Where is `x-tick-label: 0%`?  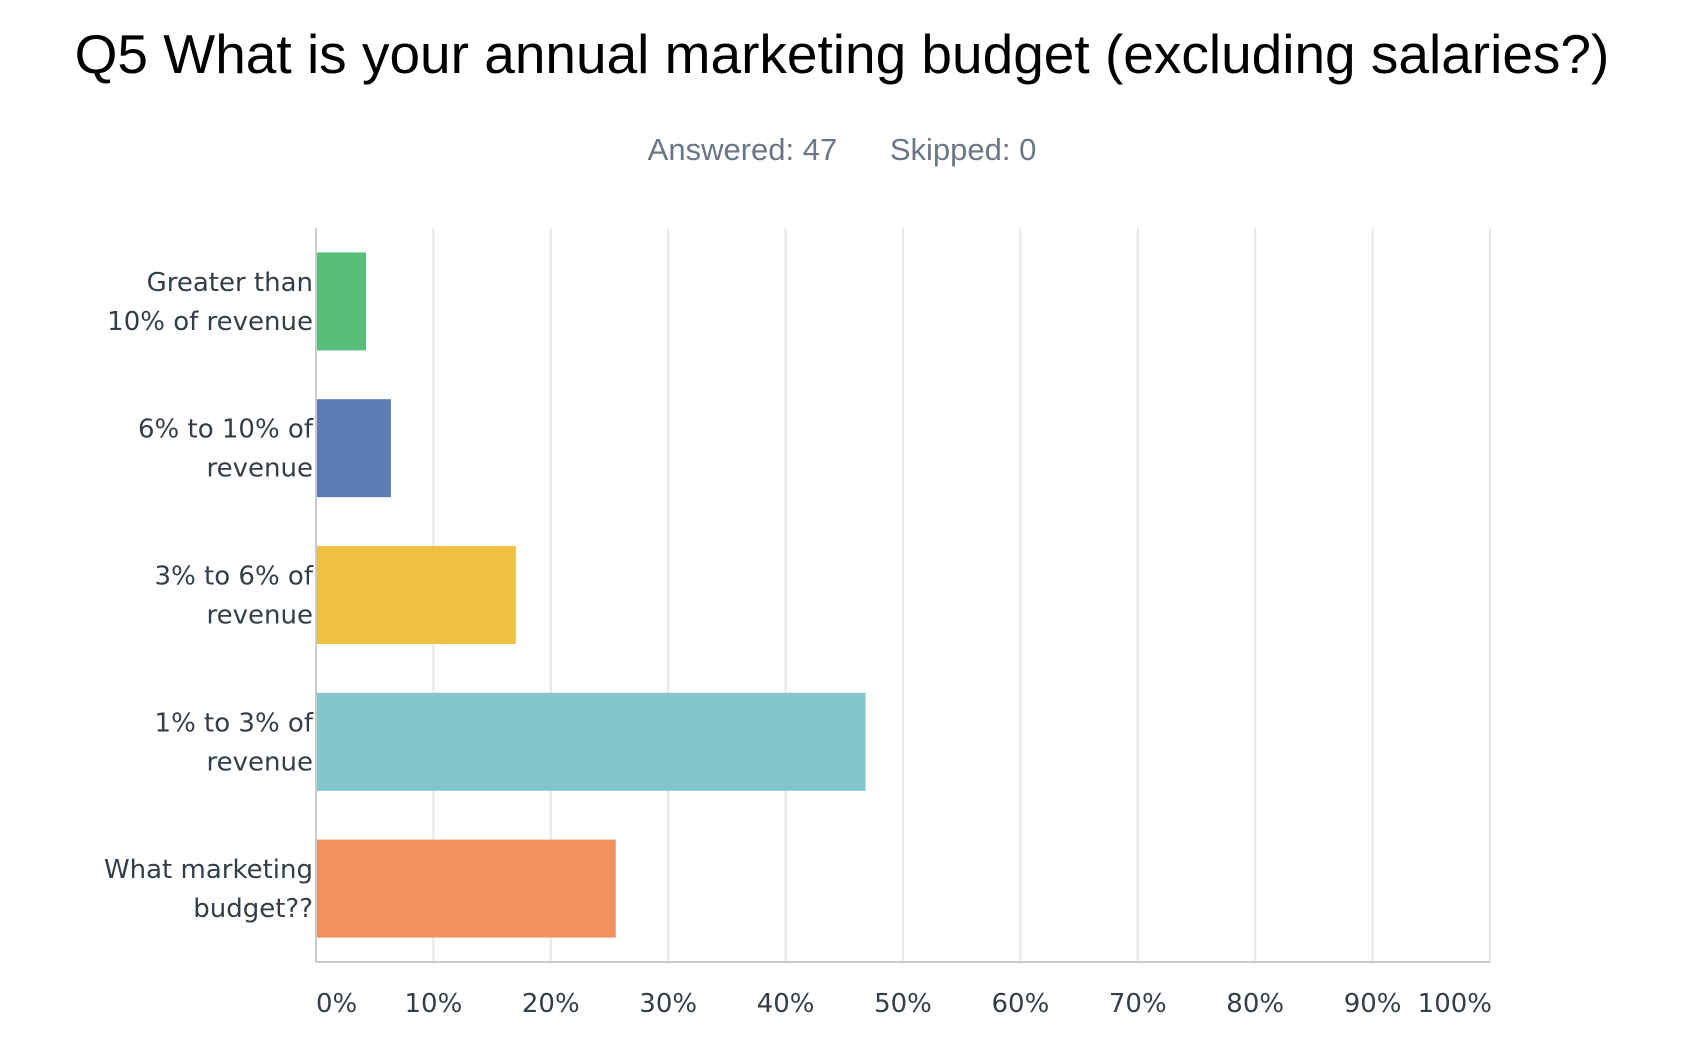 x-tick-label: 0% is located at coordinates (336, 1004).